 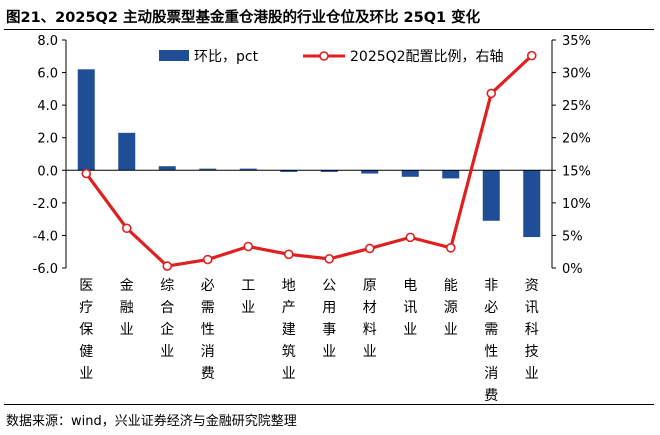 I want to click on right-axis-tick-label: 30%, so click(x=576, y=74).